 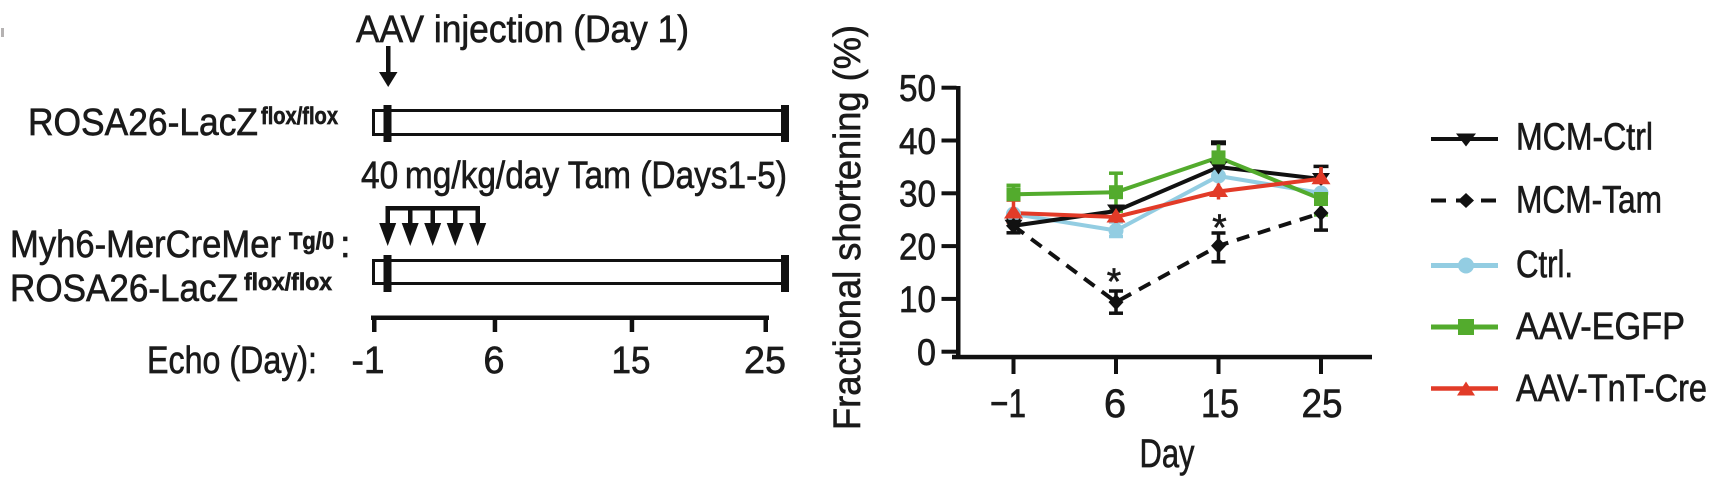 What do you see at coordinates (145, 245) in the screenshot?
I see `svg-text: Myh6-MerCreMer` at bounding box center [145, 245].